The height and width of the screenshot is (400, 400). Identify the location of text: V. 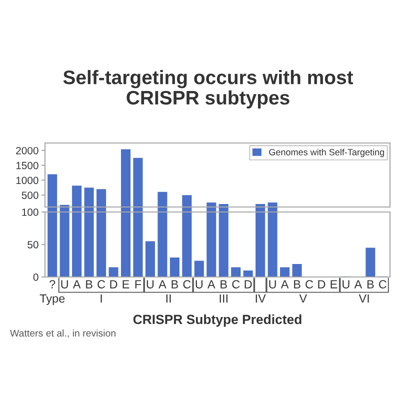
(303, 298).